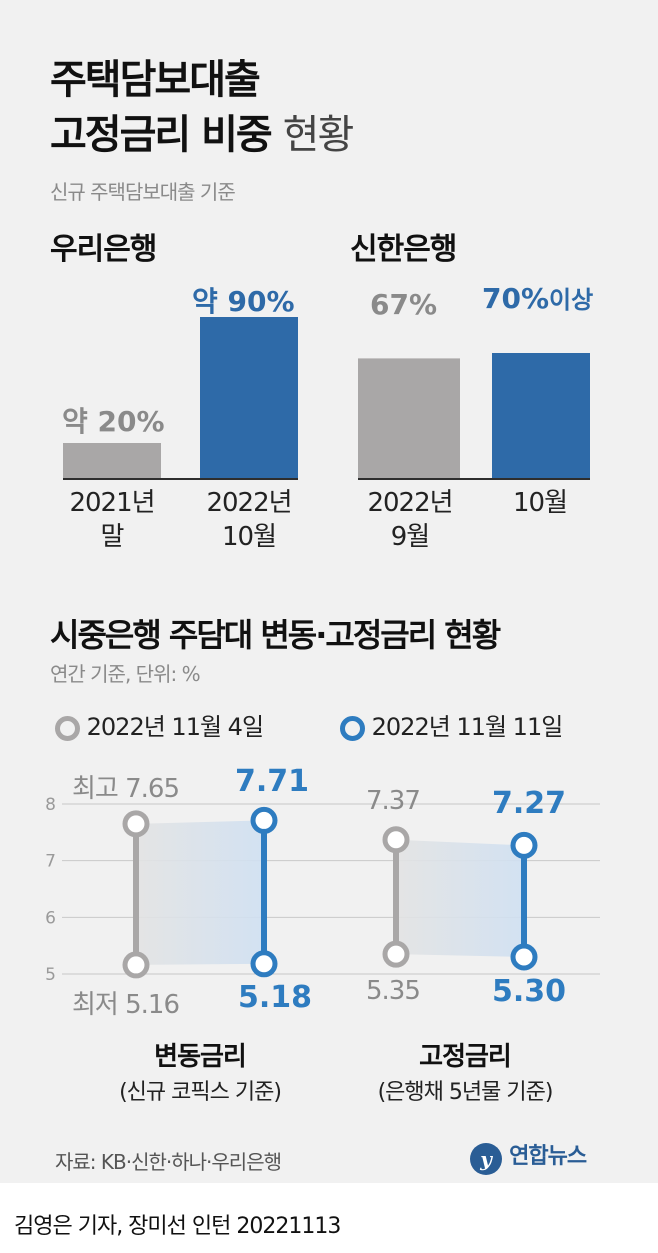 Image resolution: width=658 pixels, height=1253 pixels. What do you see at coordinates (465, 1057) in the screenshot?
I see `group-name-fixed: 고정금리` at bounding box center [465, 1057].